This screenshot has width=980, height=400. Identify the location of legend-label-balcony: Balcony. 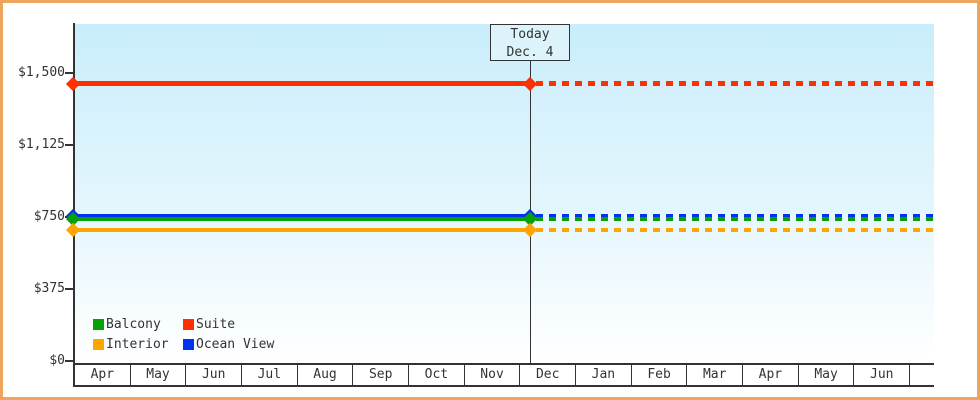
(133, 324).